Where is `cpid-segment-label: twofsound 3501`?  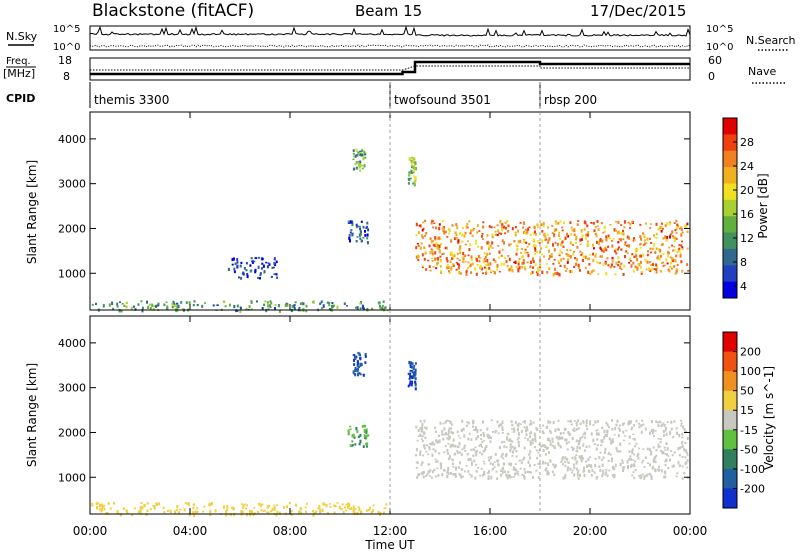 cpid-segment-label: twofsound 3501 is located at coordinates (442, 100).